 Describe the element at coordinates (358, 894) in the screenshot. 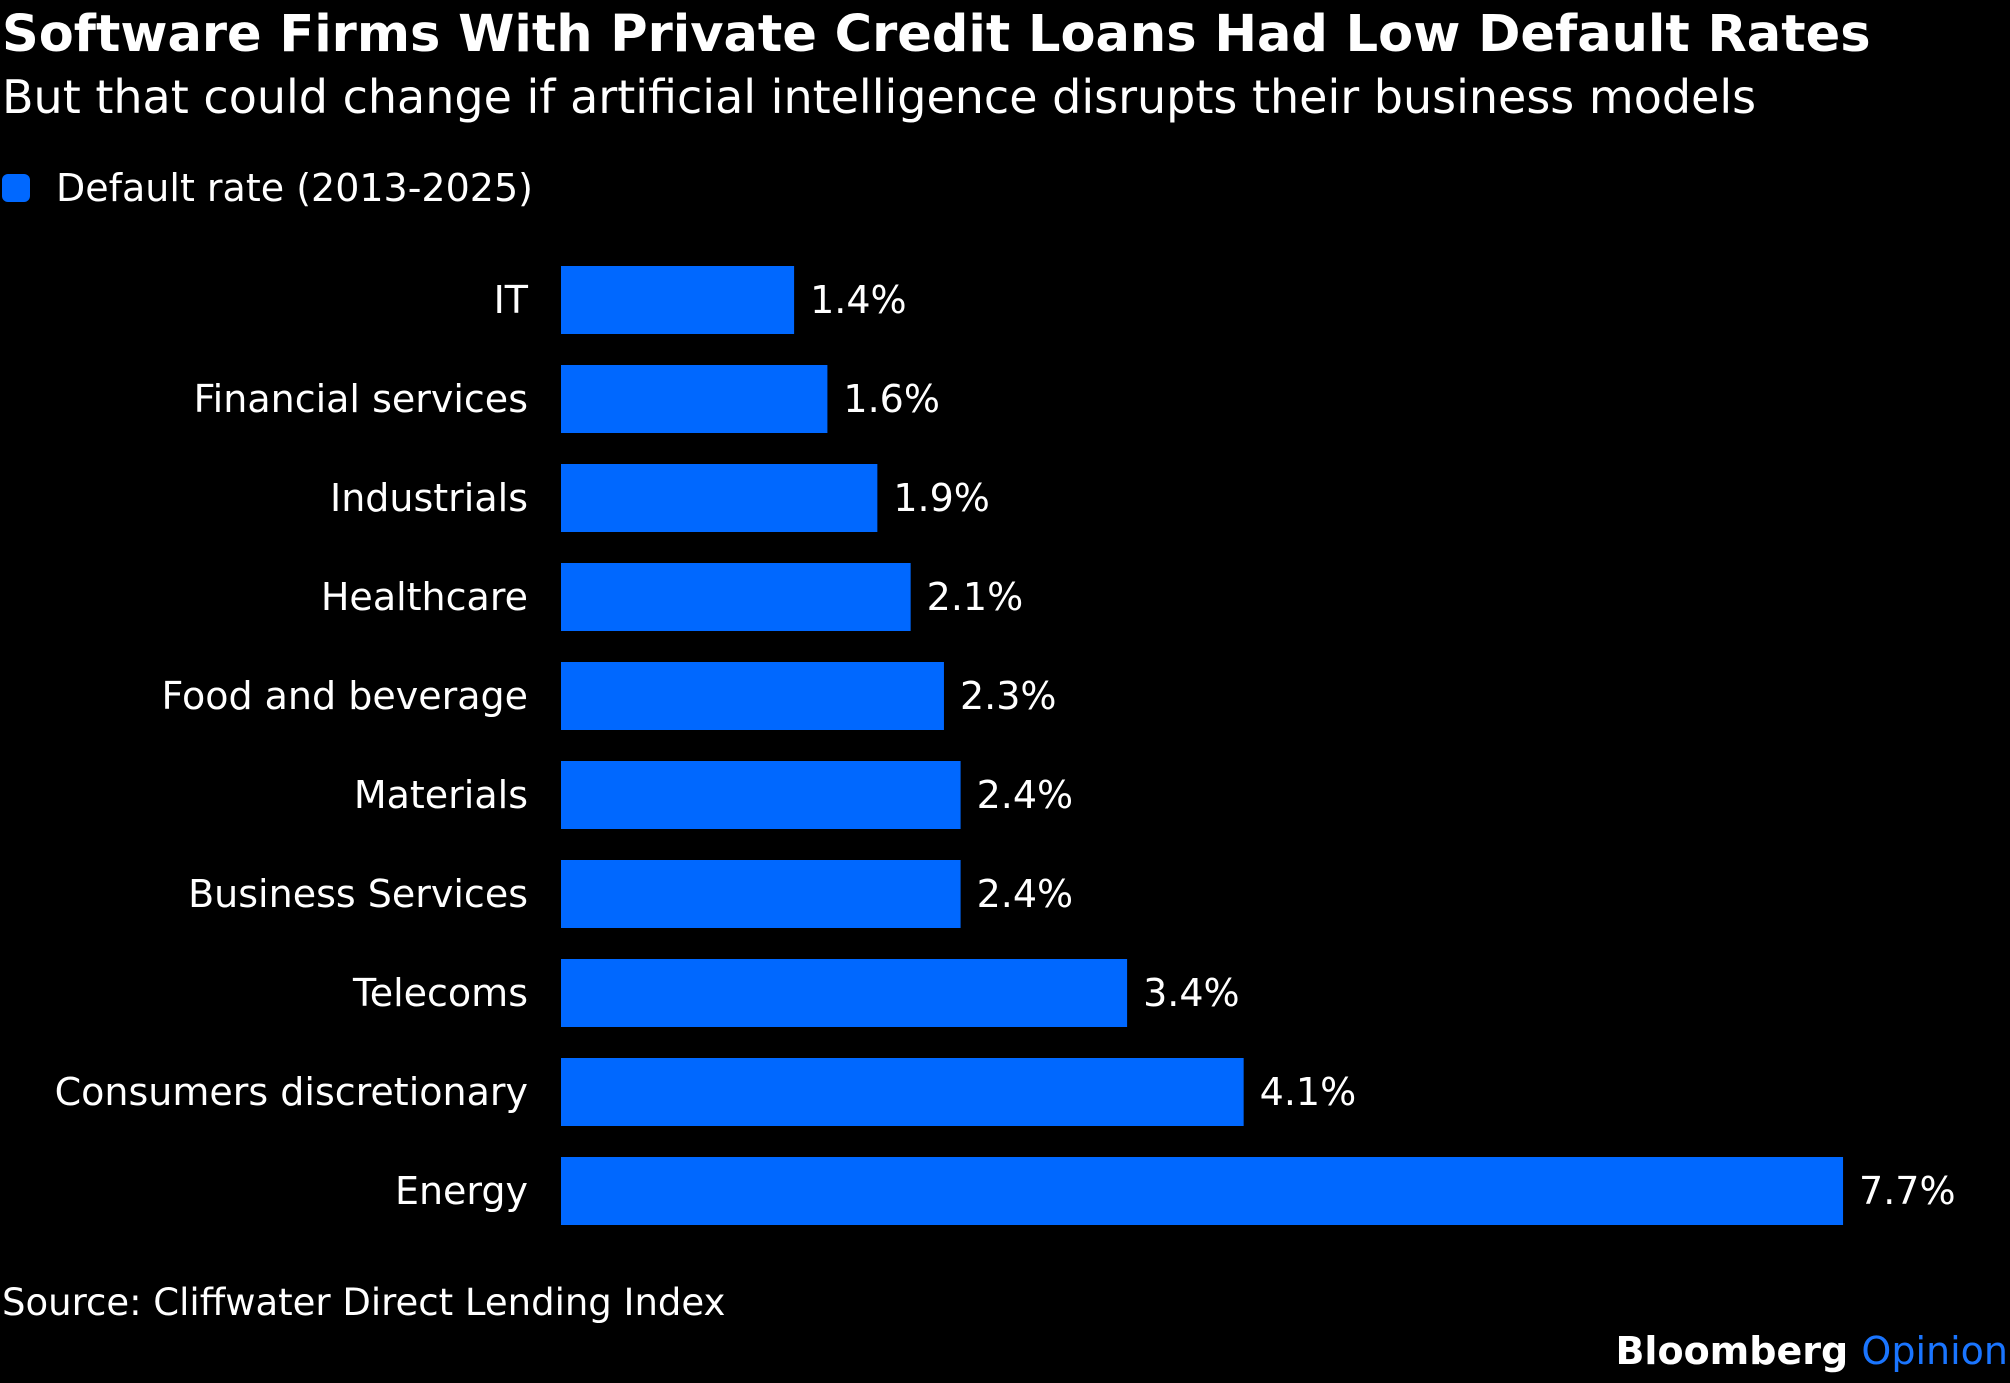

I see `category-label: Business Services` at that location.